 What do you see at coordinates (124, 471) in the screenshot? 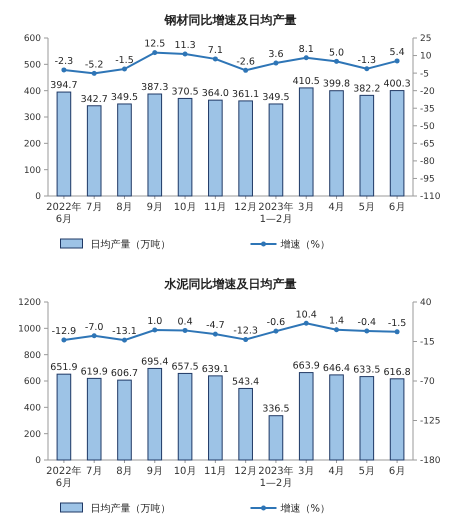
I see `x-tick-label: 8月` at bounding box center [124, 471].